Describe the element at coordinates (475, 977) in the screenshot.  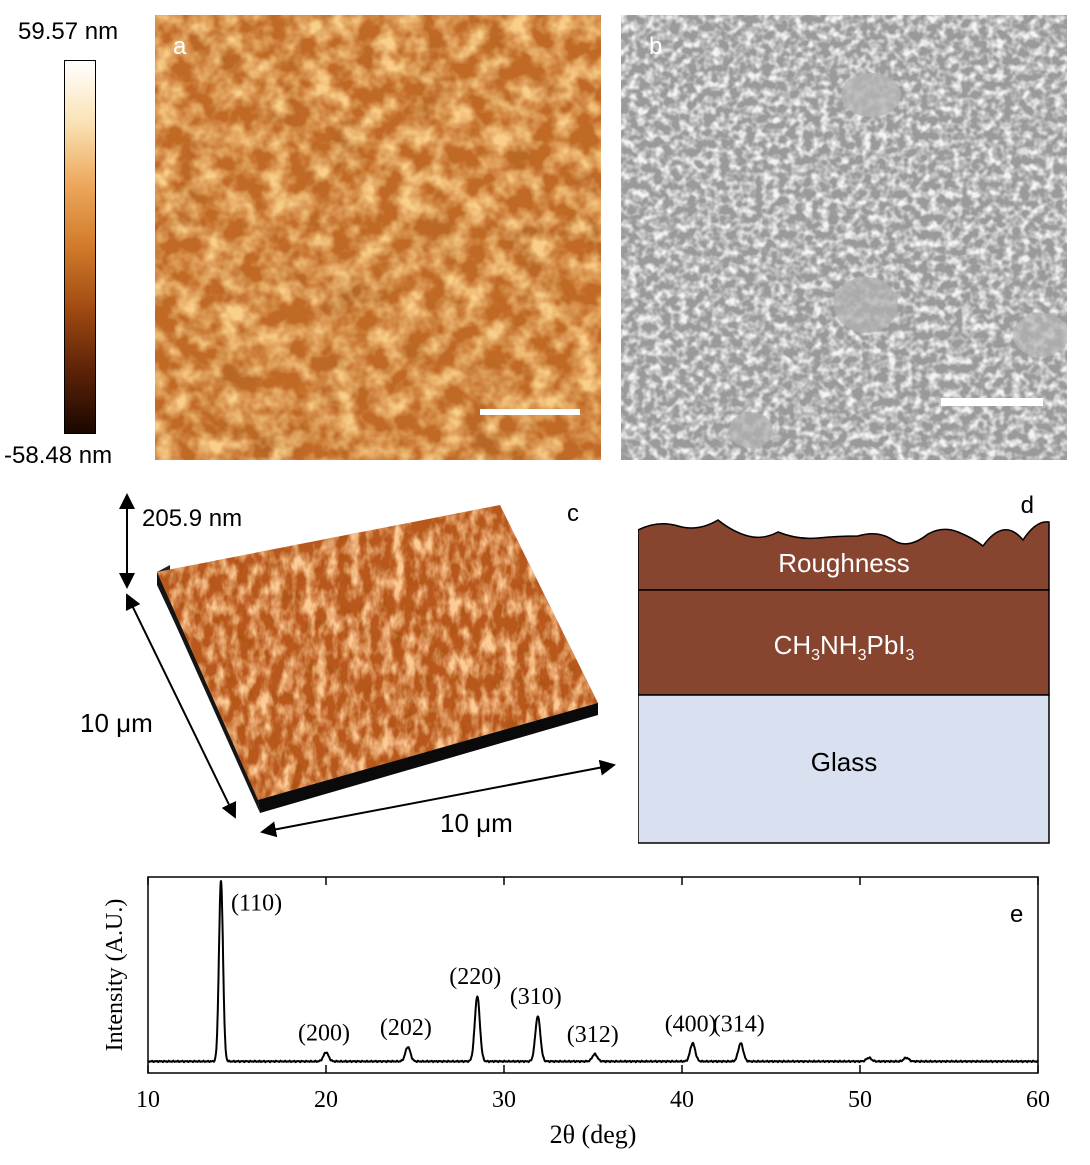
I see `peak-label: (220)` at that location.